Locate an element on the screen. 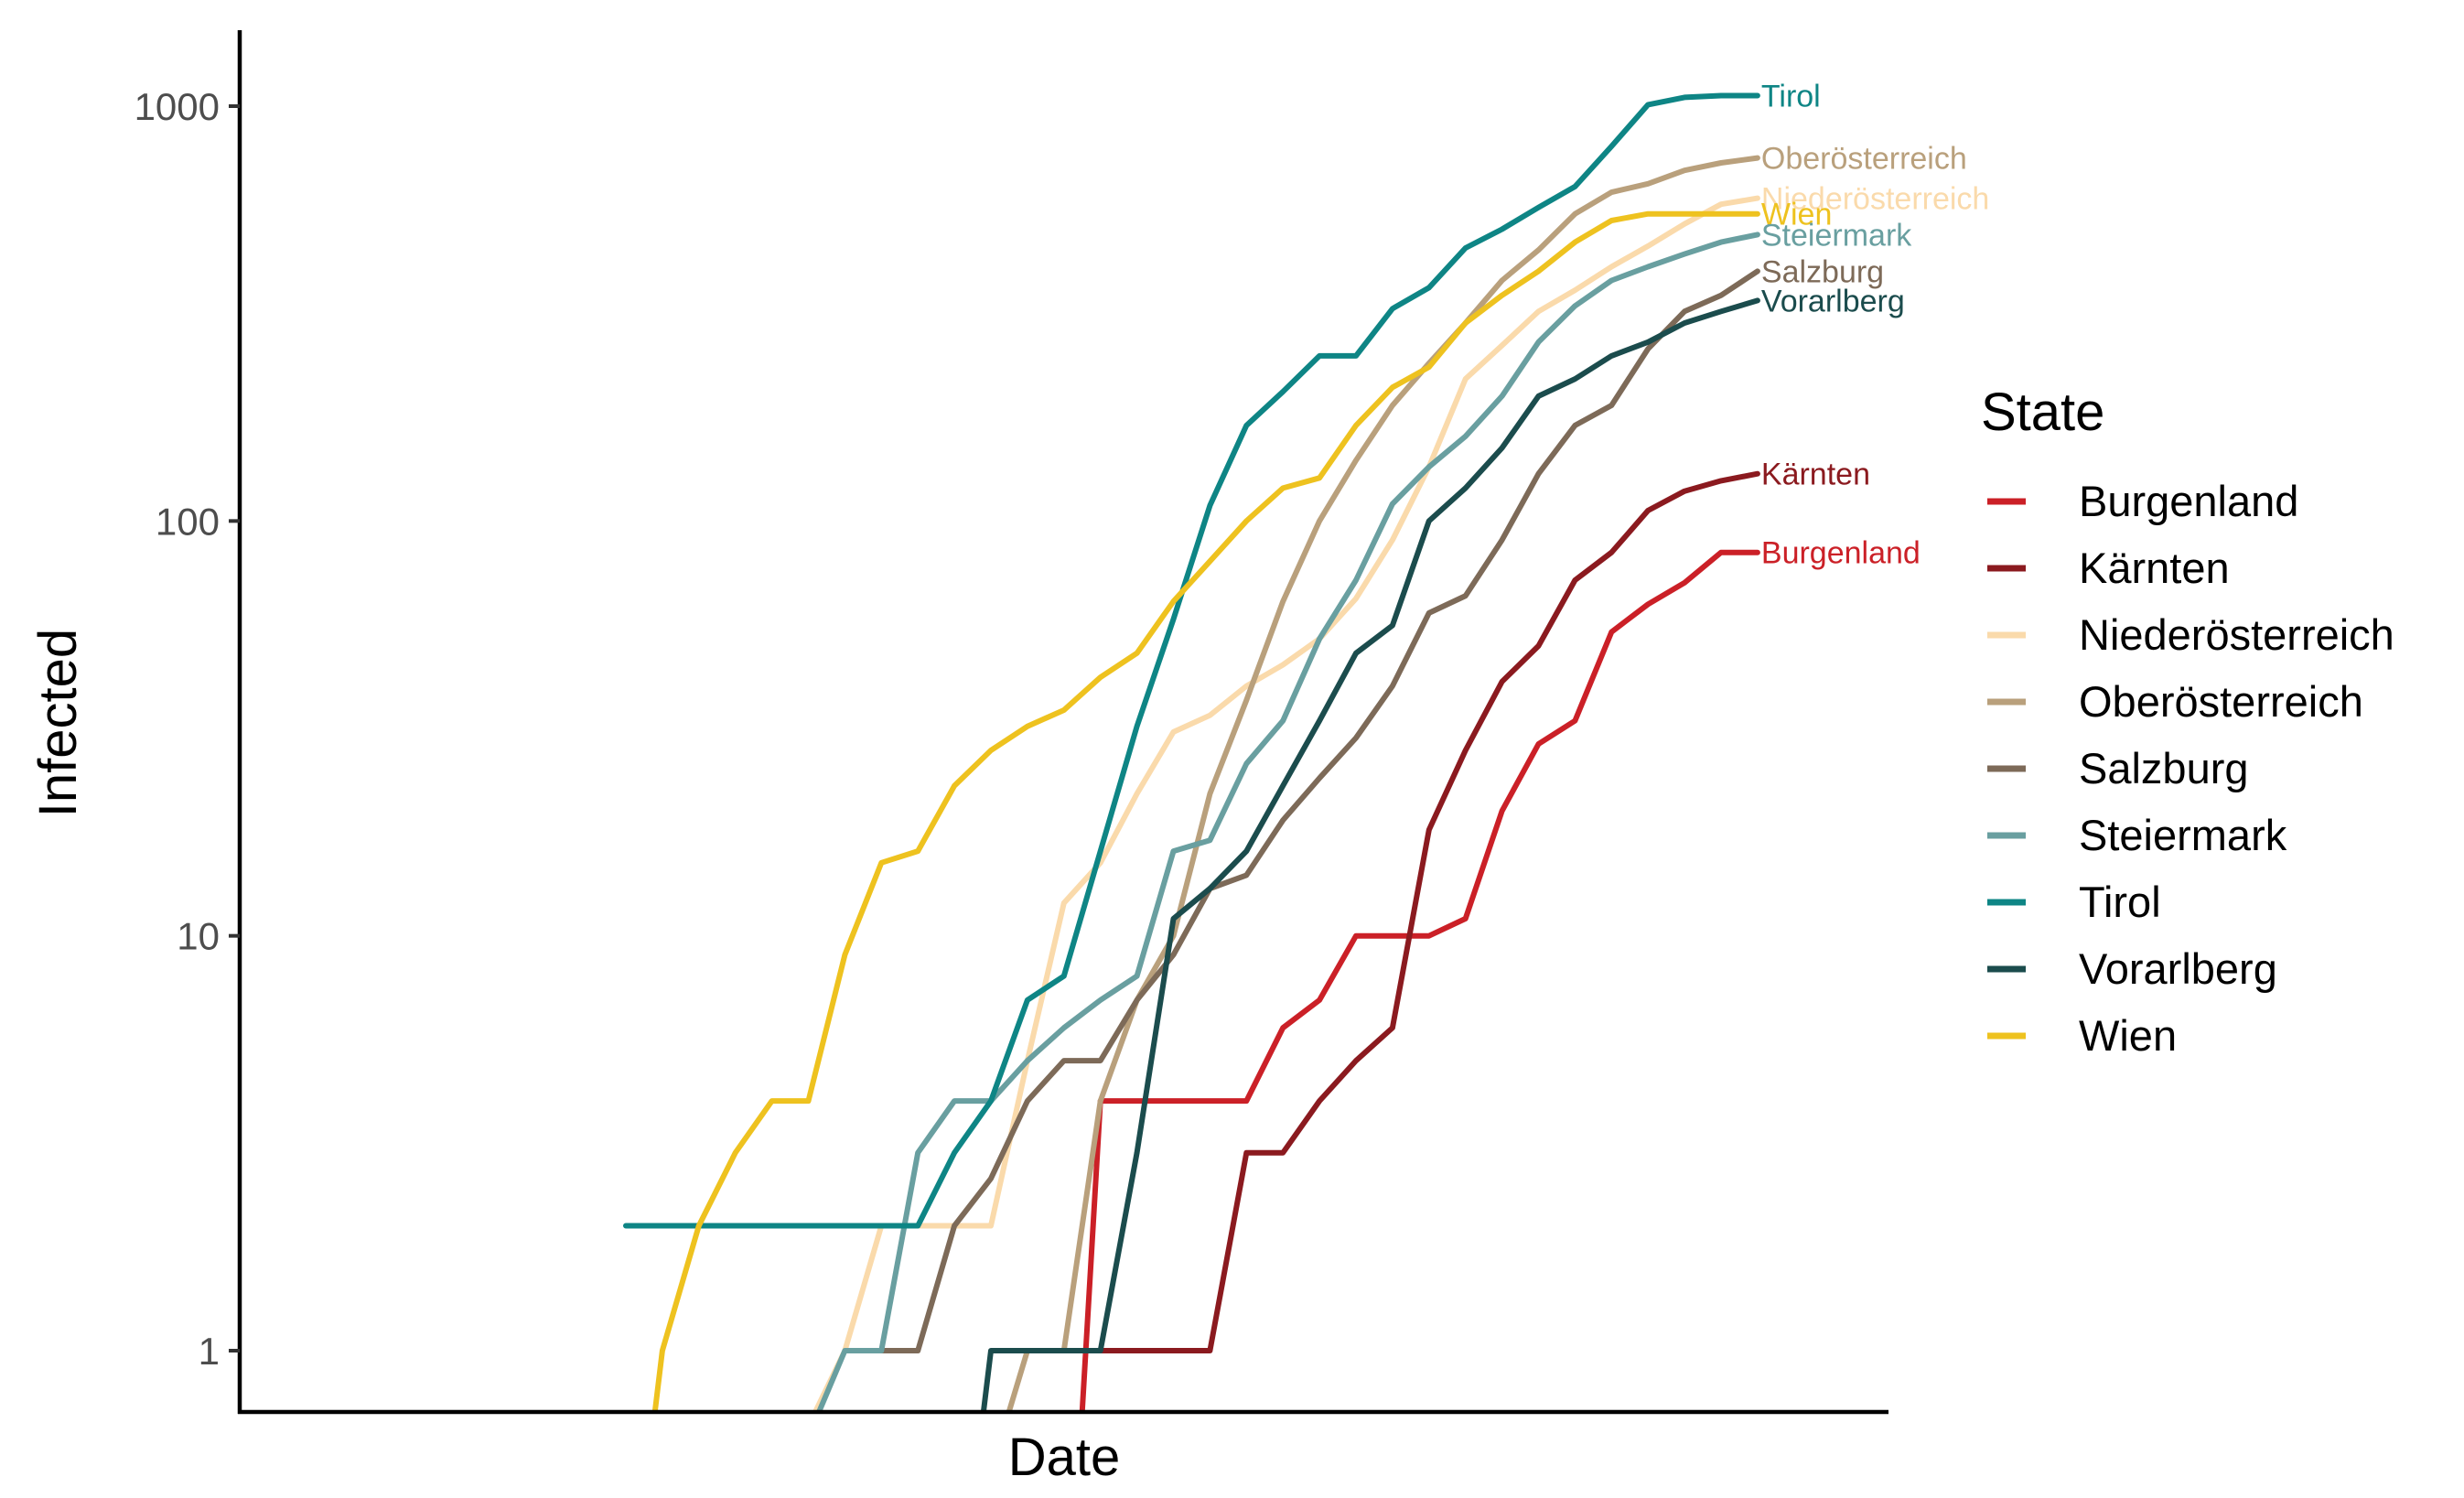 The height and width of the screenshot is (1498, 2464). legend-label-burgenland: Burgenland is located at coordinates (2188, 501).